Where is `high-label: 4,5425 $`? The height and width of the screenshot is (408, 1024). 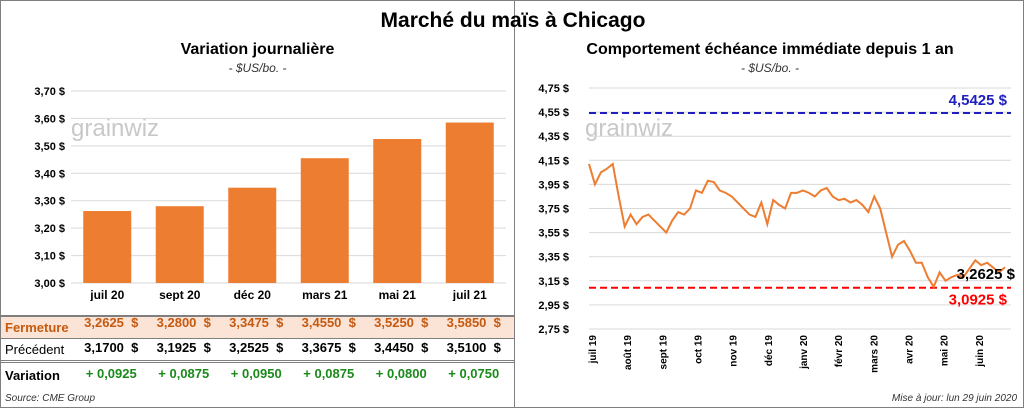 high-label: 4,5425 $ is located at coordinates (978, 100).